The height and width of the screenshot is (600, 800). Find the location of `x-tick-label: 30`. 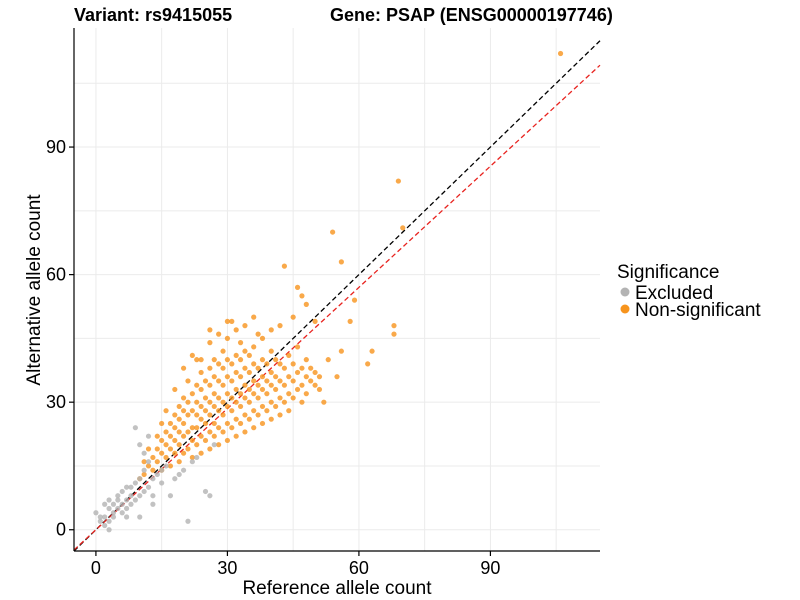

x-tick-label: 30 is located at coordinates (227, 568).